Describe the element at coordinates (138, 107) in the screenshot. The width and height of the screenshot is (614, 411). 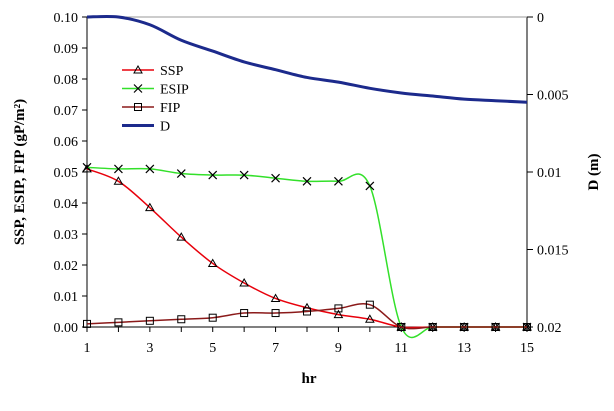
I see `legend-marker-fip` at that location.